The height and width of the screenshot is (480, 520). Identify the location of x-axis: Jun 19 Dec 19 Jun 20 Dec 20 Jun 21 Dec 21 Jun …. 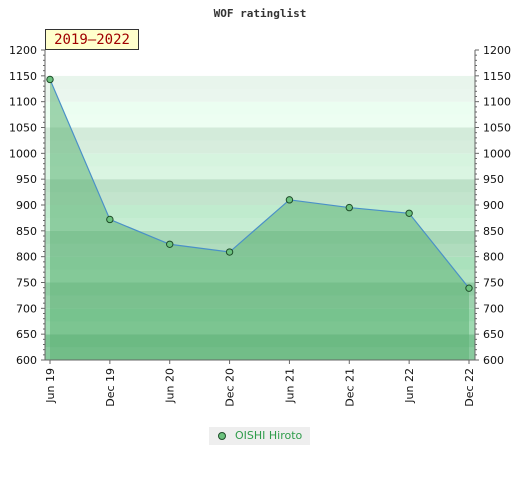
(260, 383).